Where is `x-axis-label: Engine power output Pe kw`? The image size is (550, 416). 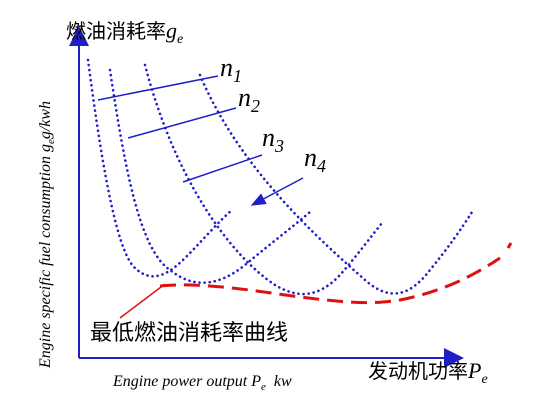
x-axis-label: Engine power output Pe kw is located at coordinates (202, 383).